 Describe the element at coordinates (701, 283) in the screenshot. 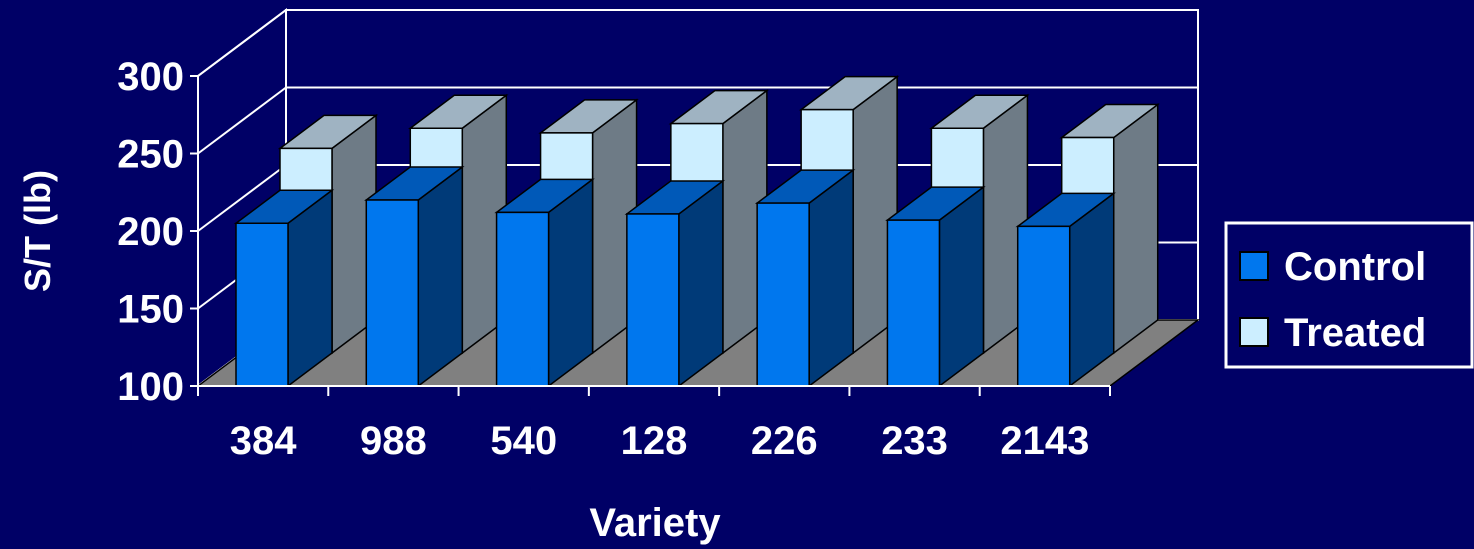

I see `bar-control-128-side` at that location.